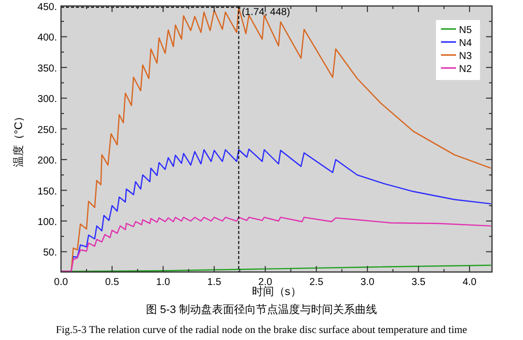 Image resolution: width=523 pixels, height=340 pixels. Describe the element at coordinates (465, 69) in the screenshot. I see `legend-label: N2` at that location.